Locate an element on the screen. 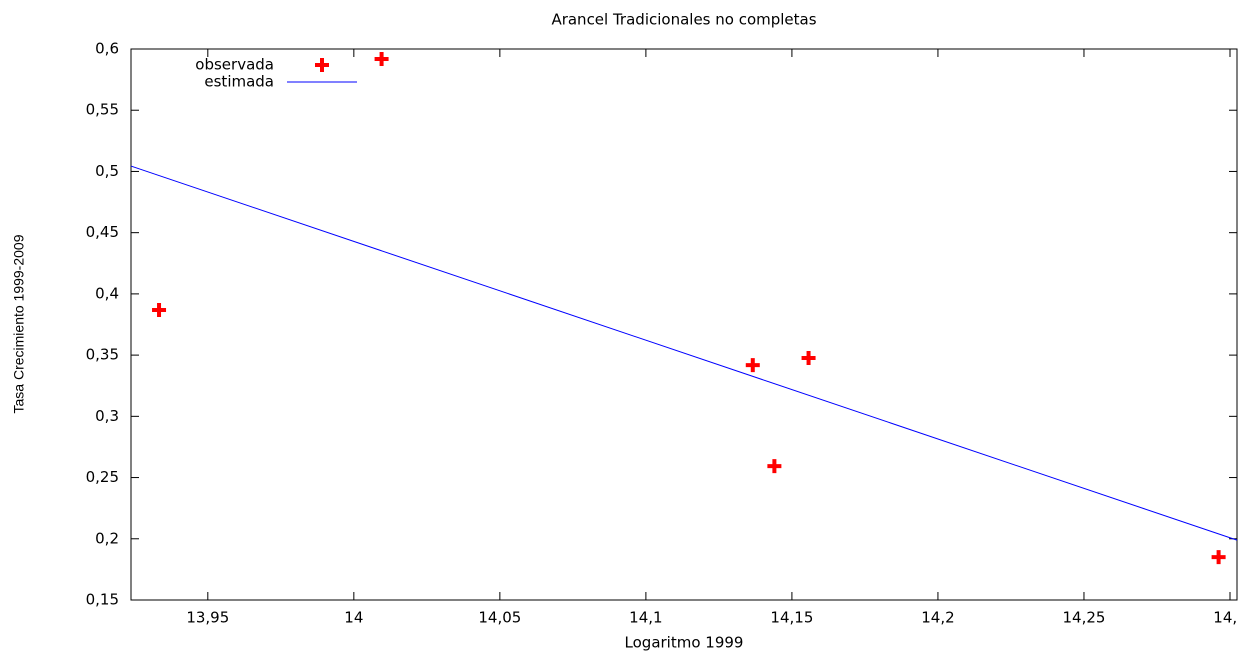 Image resolution: width=1238 pixels, height=652 pixels. chart-title: Arancel Tradicionales no completas is located at coordinates (683, 20).